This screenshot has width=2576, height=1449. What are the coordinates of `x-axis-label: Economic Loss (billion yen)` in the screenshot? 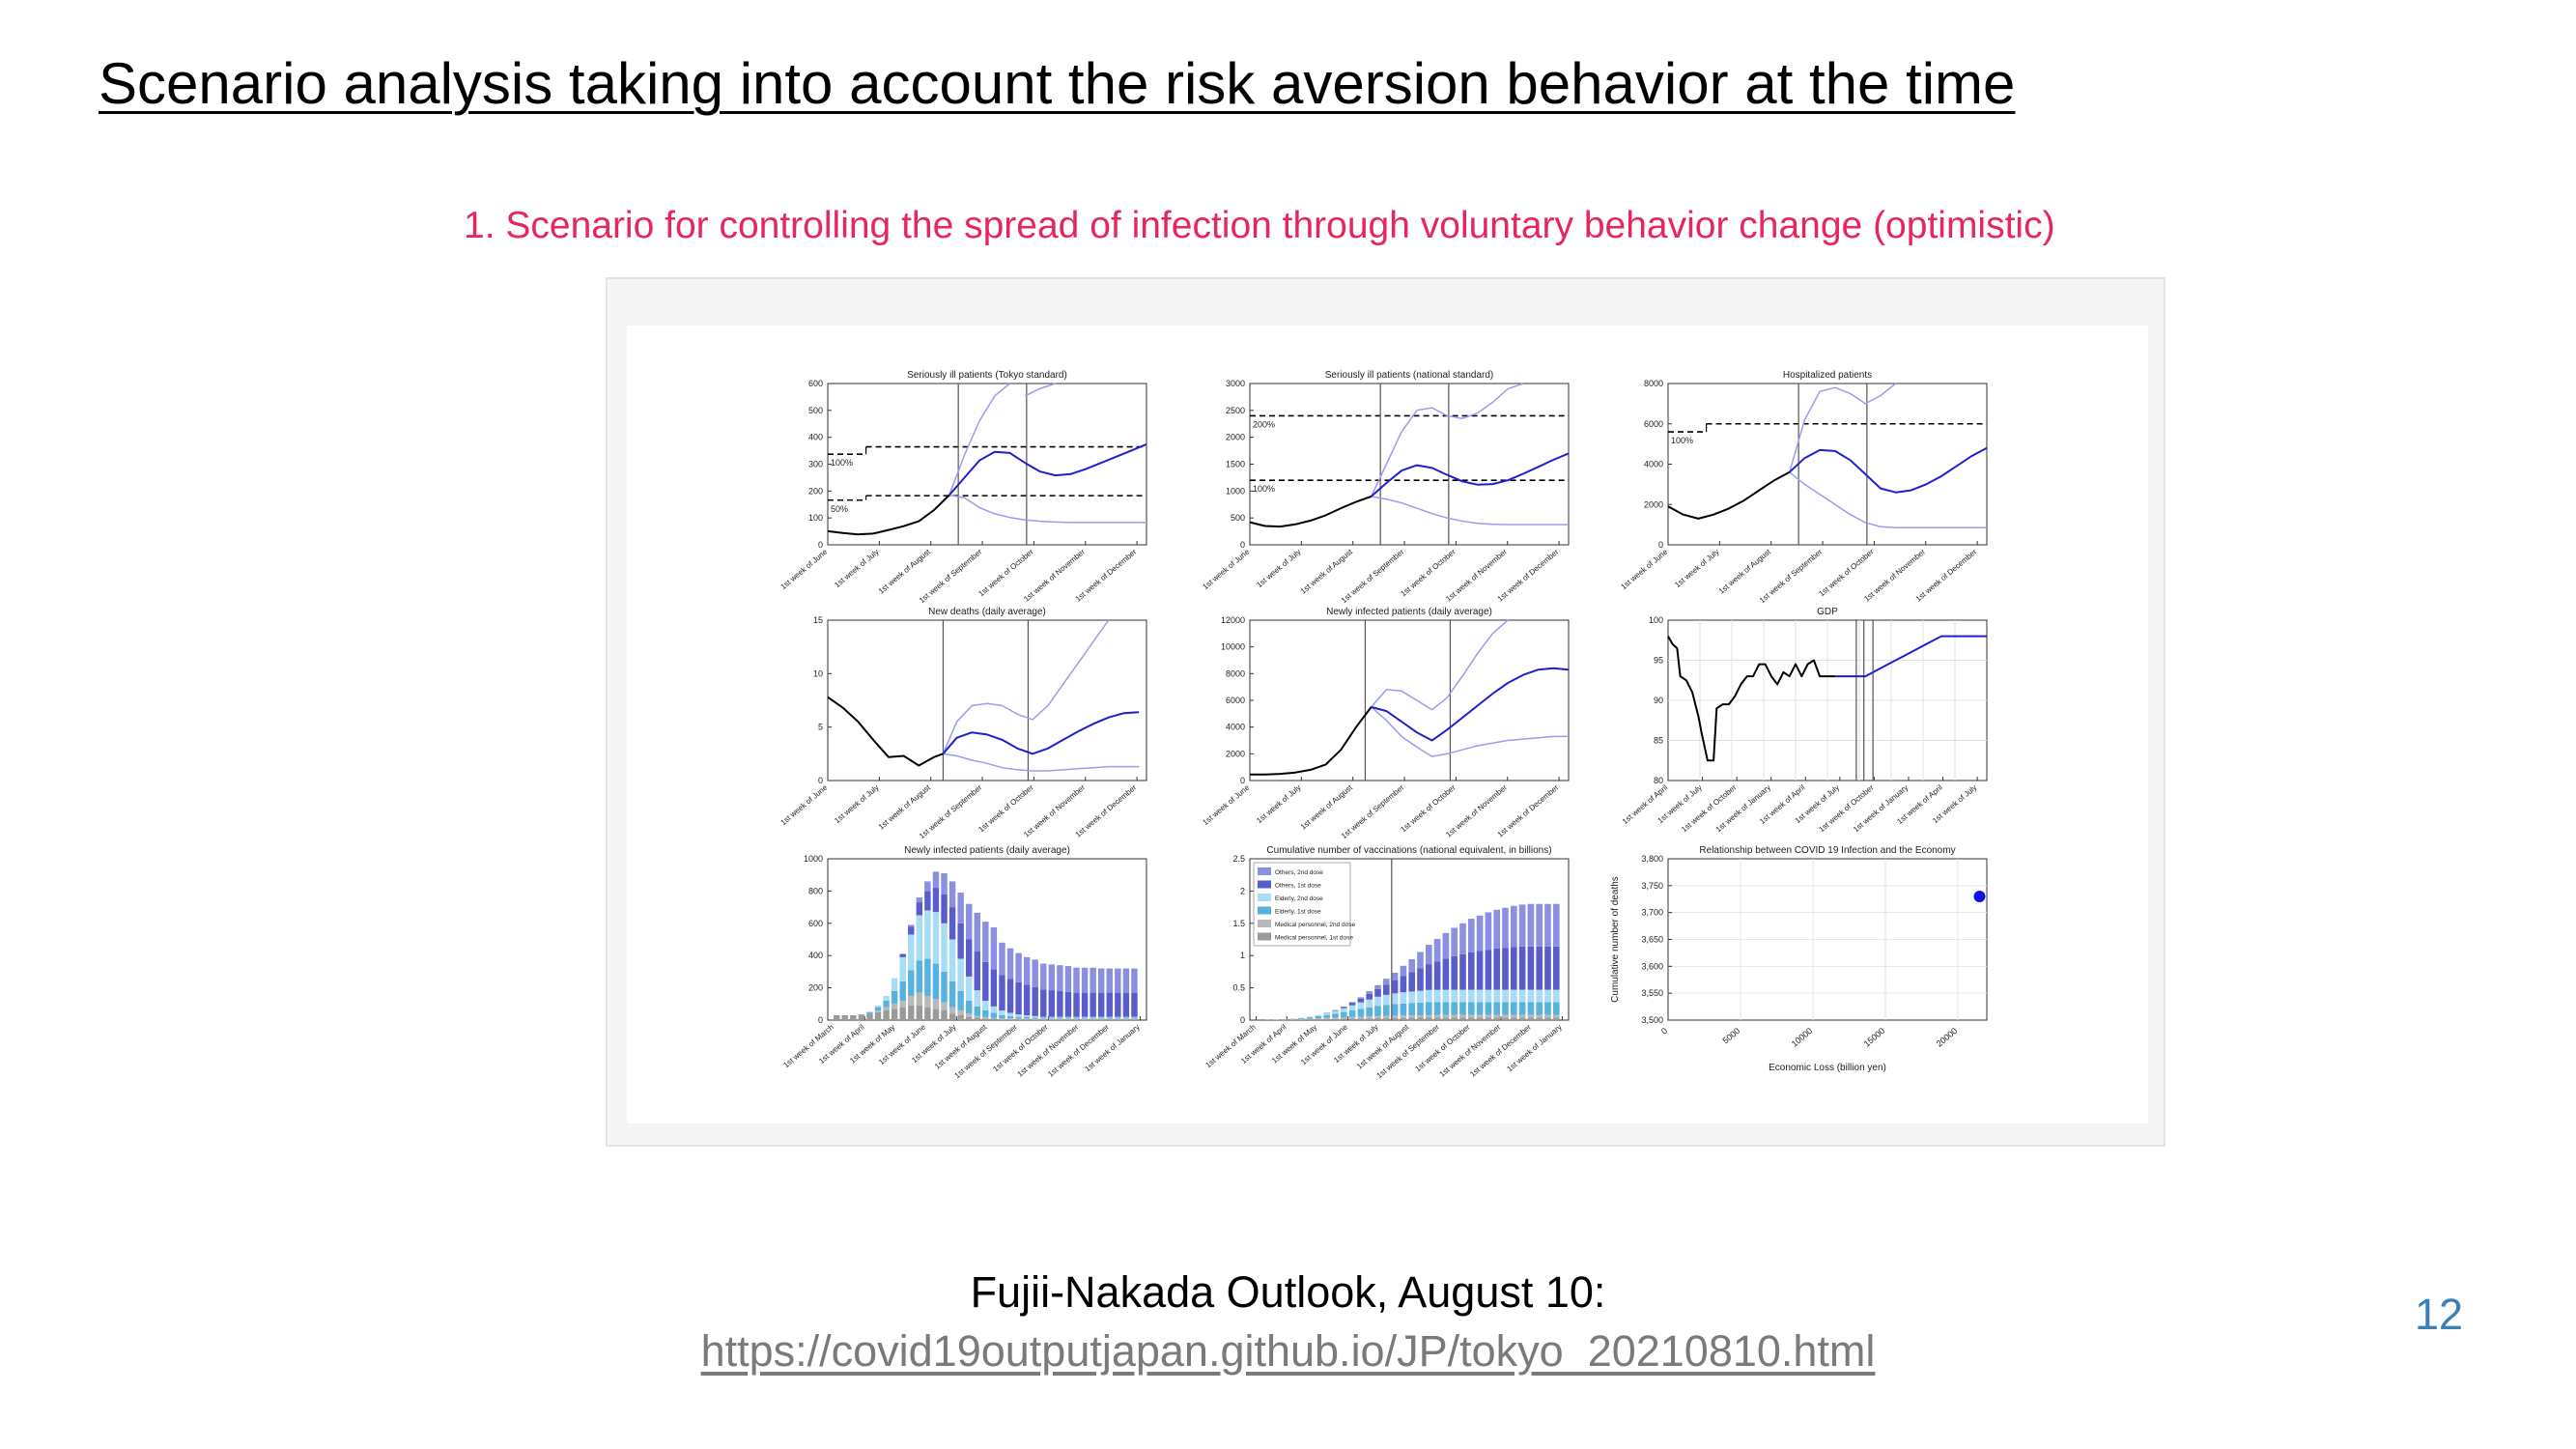 It's located at (1827, 1068).